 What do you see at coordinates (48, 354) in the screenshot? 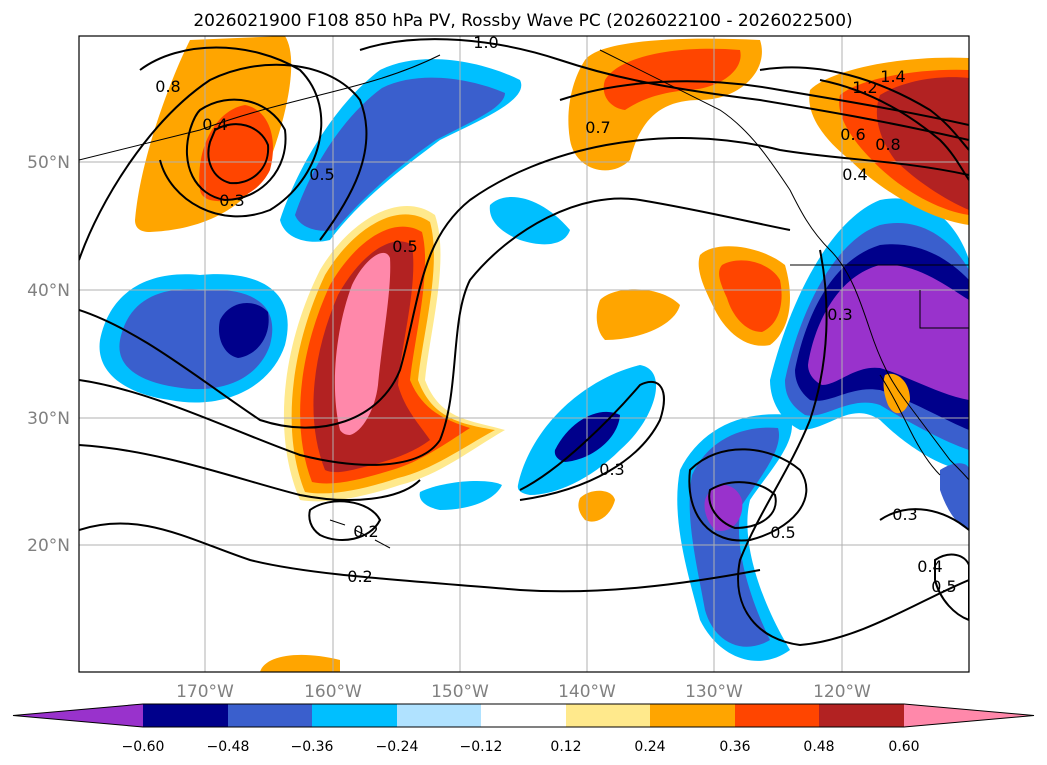
I see `latitude-axis: 50°N 40°N 30°N 20°N` at bounding box center [48, 354].